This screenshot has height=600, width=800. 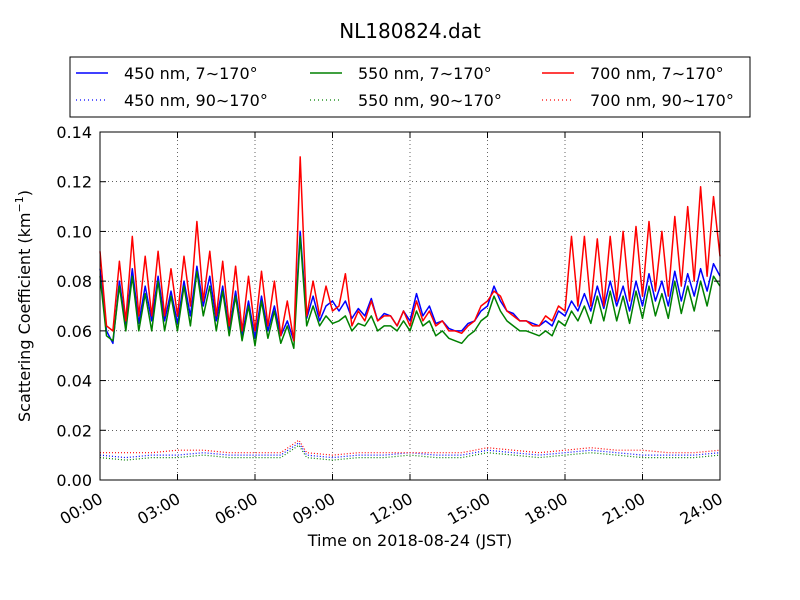 I want to click on legend-label: 550 nm, 90∼170°, so click(x=430, y=100).